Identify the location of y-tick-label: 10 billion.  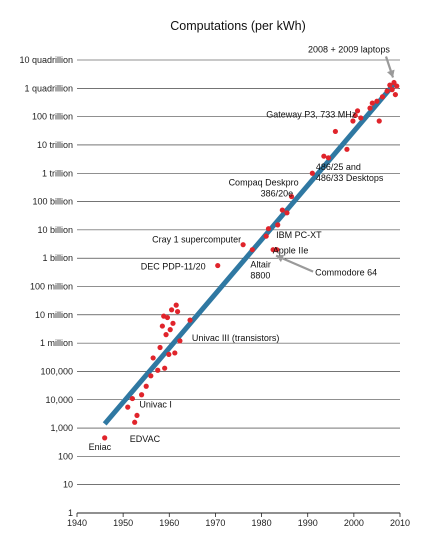
(55, 230).